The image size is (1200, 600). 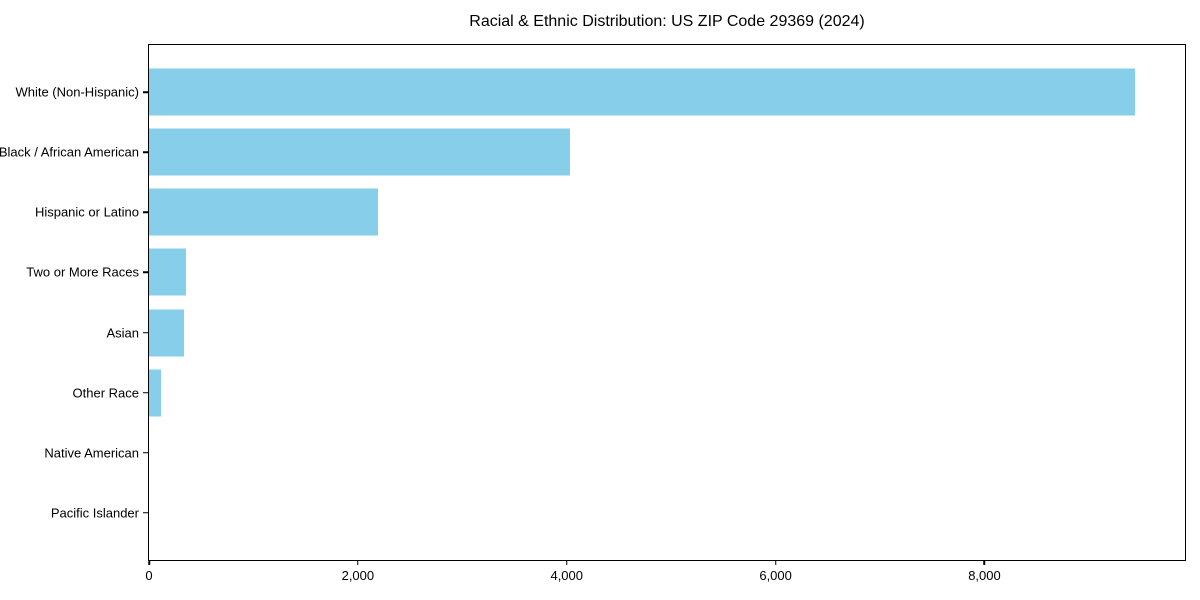 What do you see at coordinates (105, 393) in the screenshot?
I see `y-axis-label: Other Race` at bounding box center [105, 393].